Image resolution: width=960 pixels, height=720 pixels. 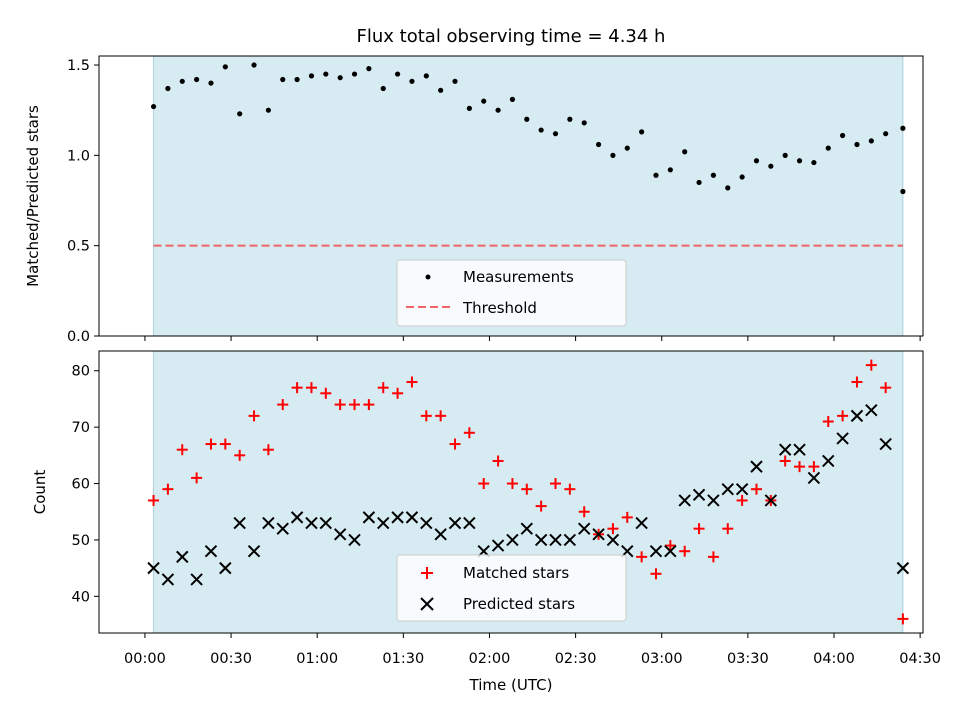 What do you see at coordinates (78, 247) in the screenshot?
I see `y-tick-label: 0.5` at bounding box center [78, 247].